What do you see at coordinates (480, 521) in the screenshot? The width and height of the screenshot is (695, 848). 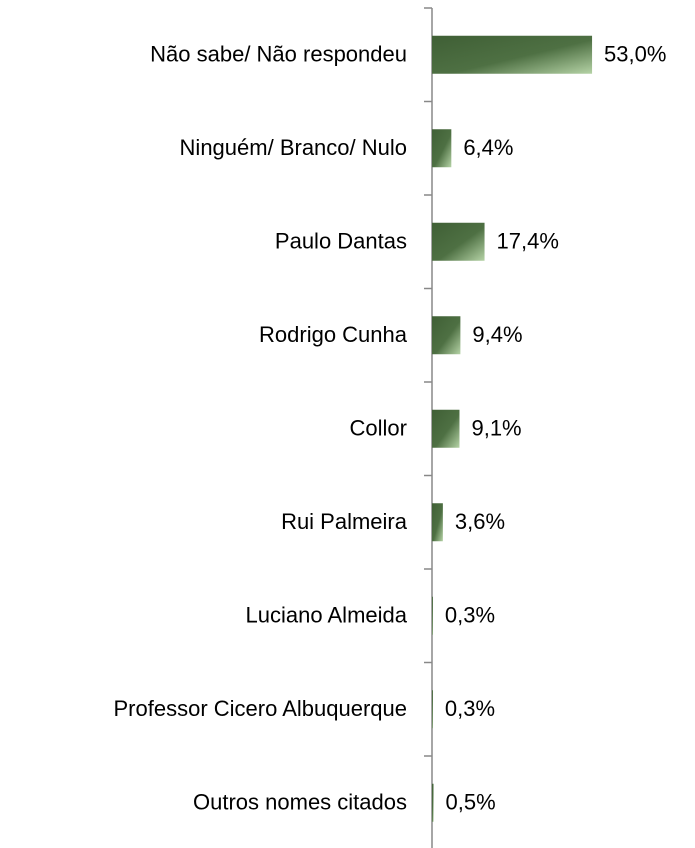 I see `data-label: 3,6%` at bounding box center [480, 521].